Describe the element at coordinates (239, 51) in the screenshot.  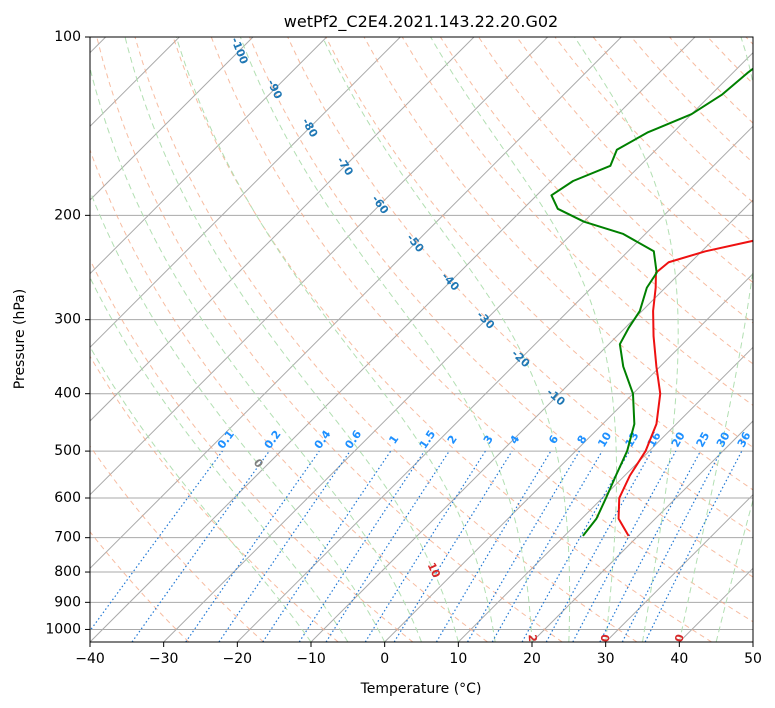
I see `dry-adiabat-label: -100` at that location.